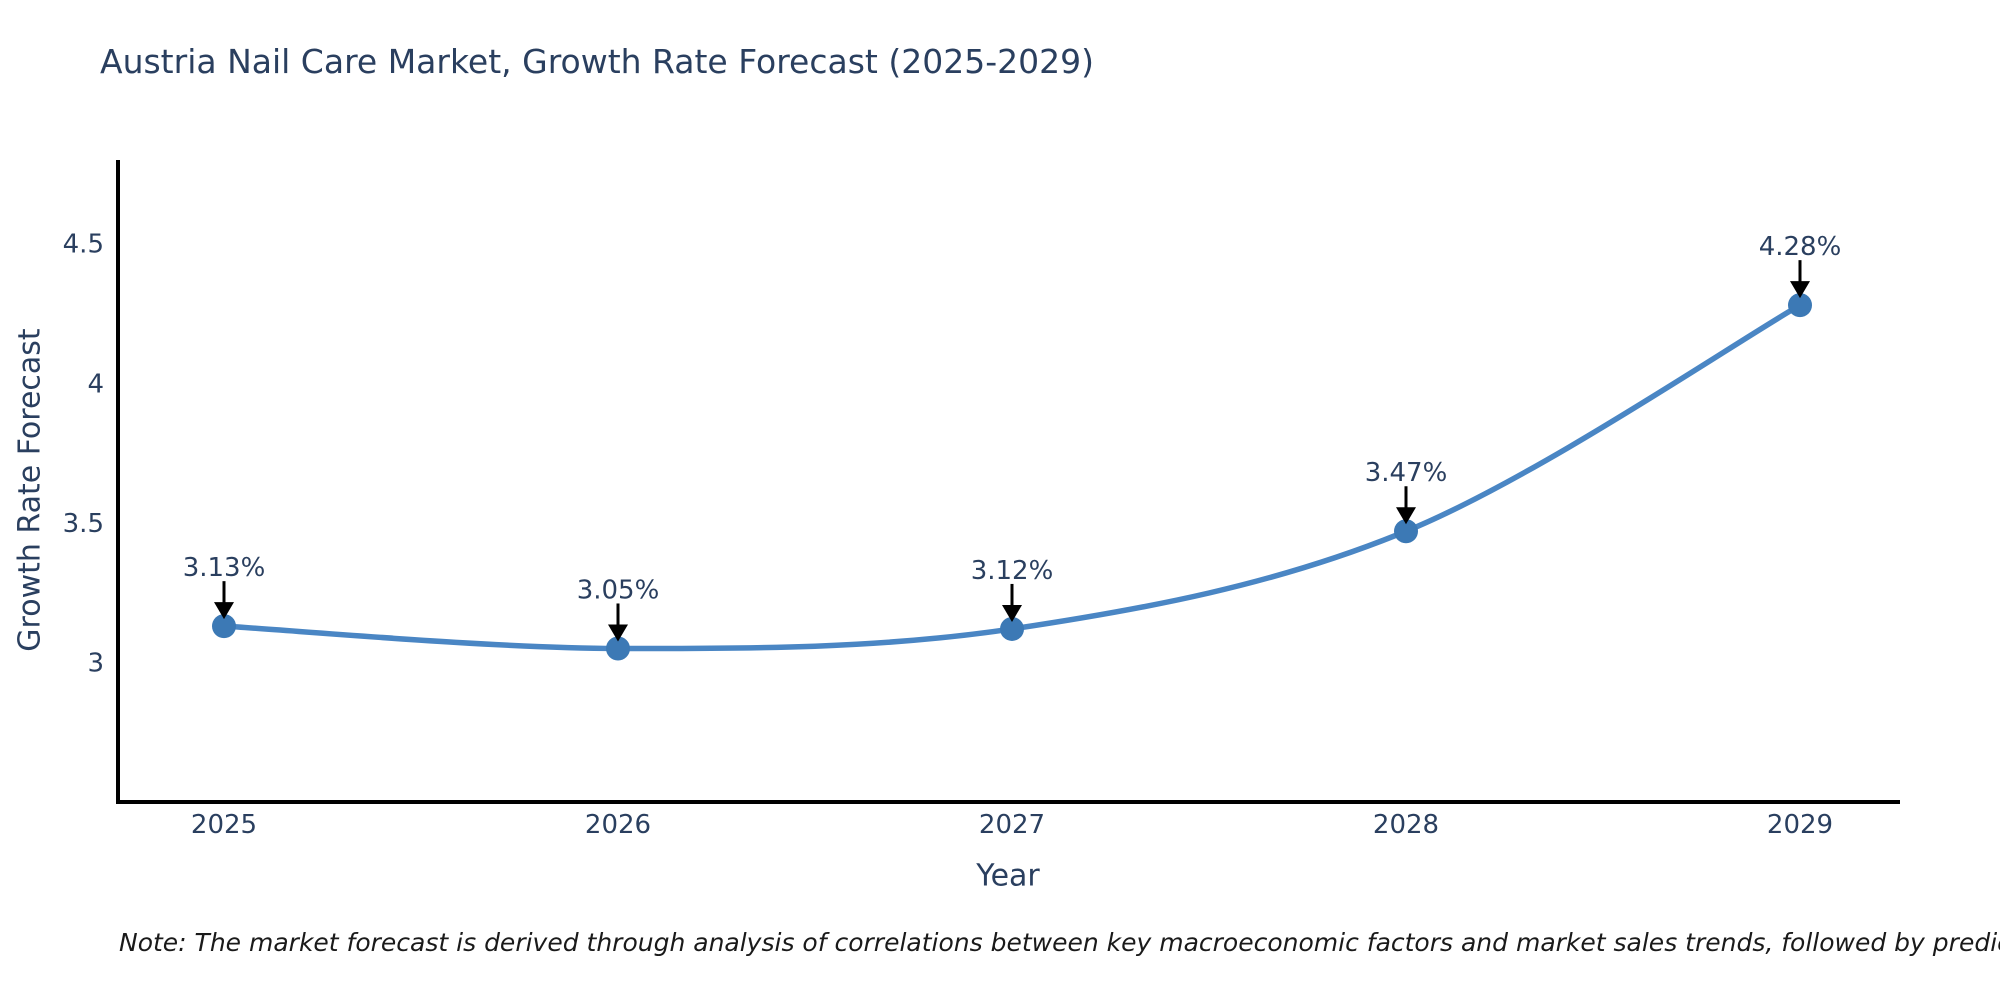 The image size is (2000, 1000). I want to click on x-tick-label: 2028, so click(1406, 825).